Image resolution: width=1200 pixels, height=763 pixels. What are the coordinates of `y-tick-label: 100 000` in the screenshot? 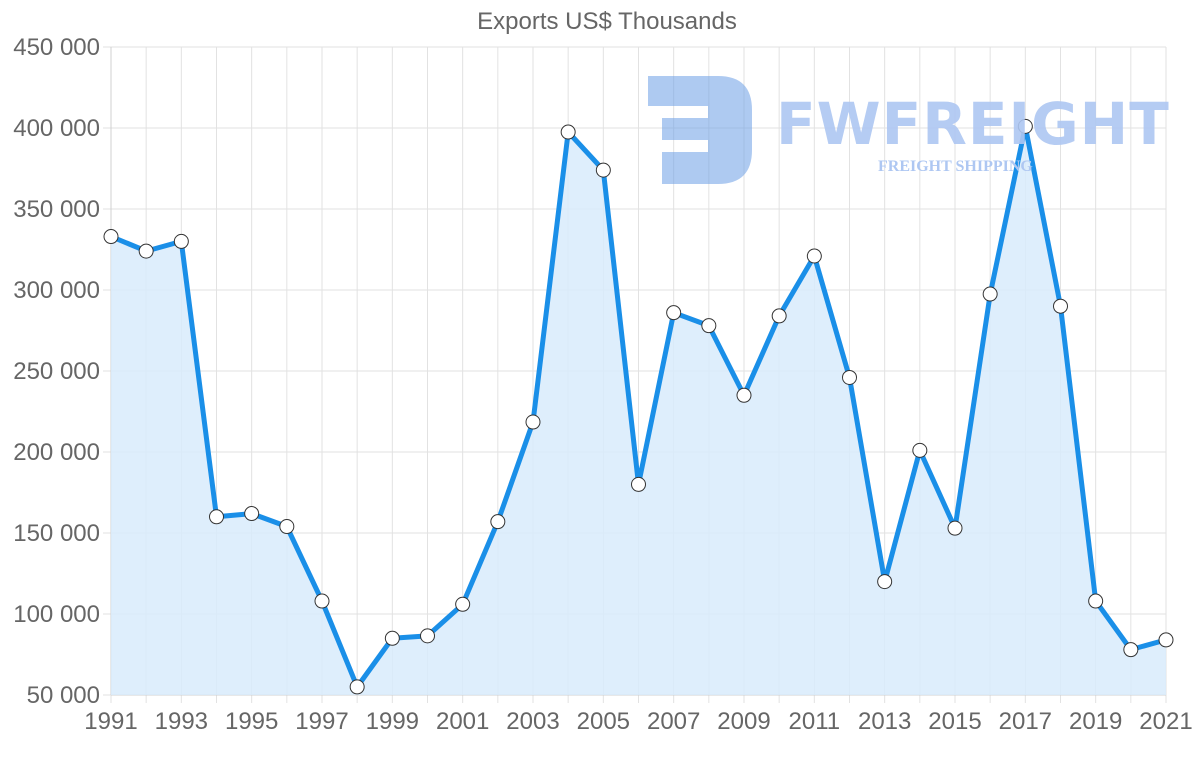 It's located at (56, 614).